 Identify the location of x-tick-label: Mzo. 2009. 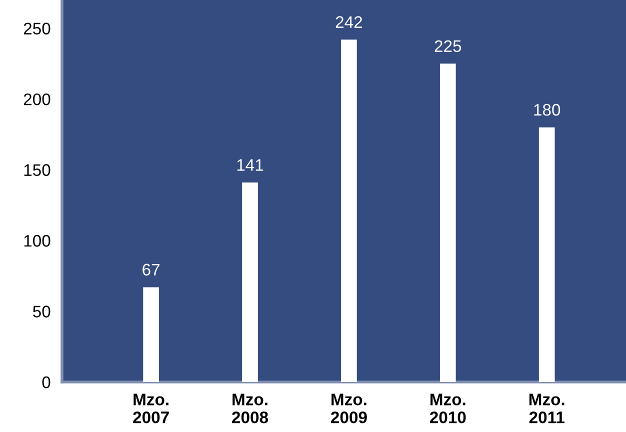
(348, 409).